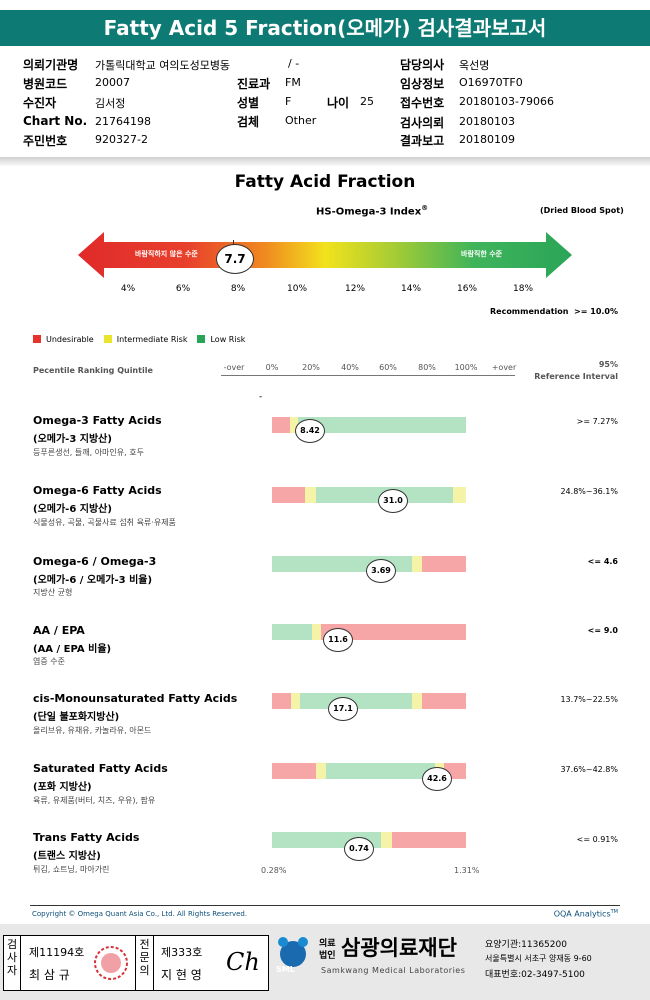 The image size is (650, 1000). What do you see at coordinates (325, 162) in the screenshot?
I see `info-separator` at bounding box center [325, 162].